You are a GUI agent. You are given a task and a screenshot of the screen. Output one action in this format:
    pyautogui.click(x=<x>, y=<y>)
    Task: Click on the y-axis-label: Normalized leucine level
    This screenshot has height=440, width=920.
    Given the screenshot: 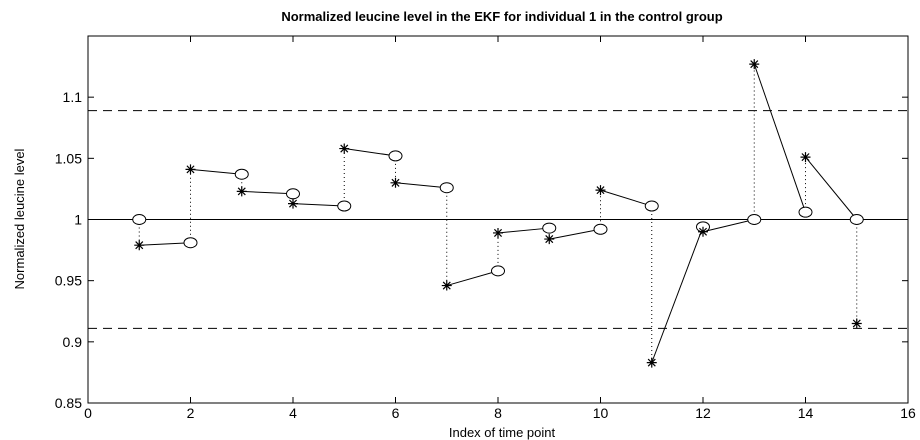 What is the action you would take?
    pyautogui.click(x=19, y=218)
    